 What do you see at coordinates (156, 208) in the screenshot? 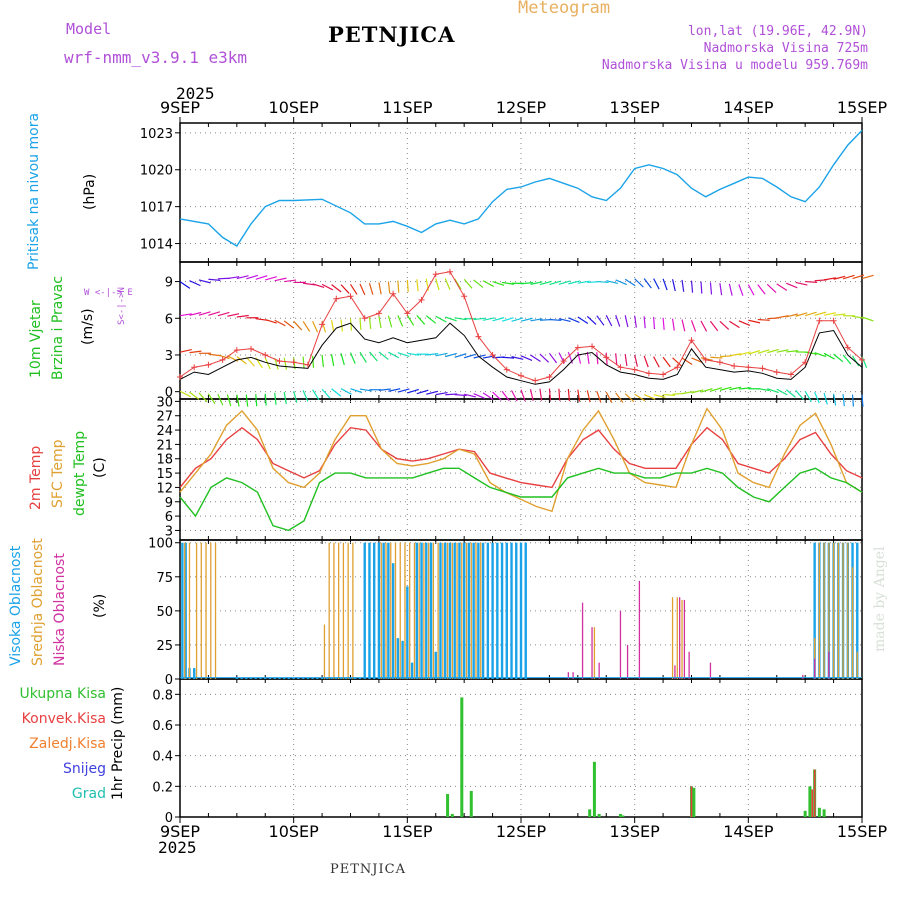
I see `y-tick-label: 1017` at bounding box center [156, 208].